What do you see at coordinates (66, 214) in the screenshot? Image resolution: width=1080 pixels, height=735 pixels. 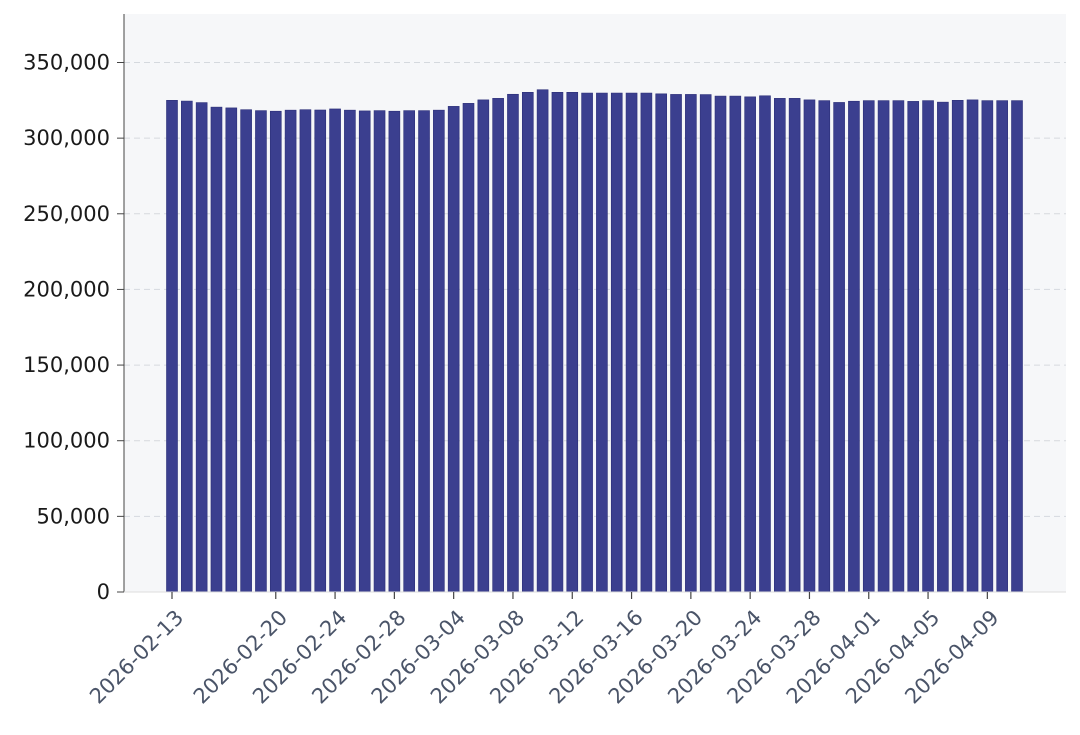 I see `y-tick-label: 250,000` at bounding box center [66, 214].